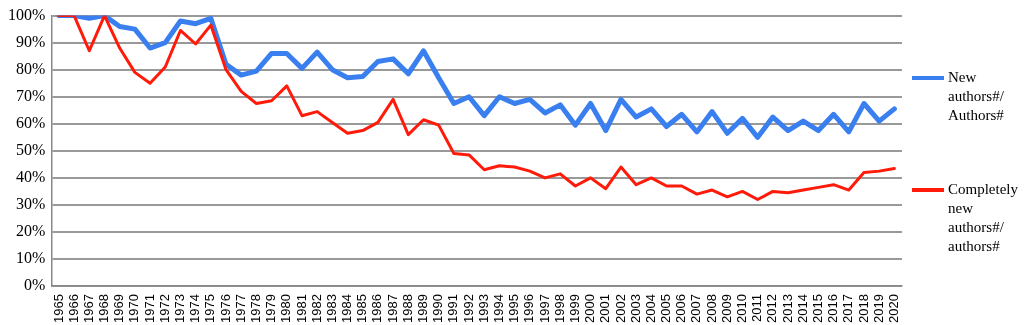  I want to click on x-tick-label: 2006, so click(681, 308).